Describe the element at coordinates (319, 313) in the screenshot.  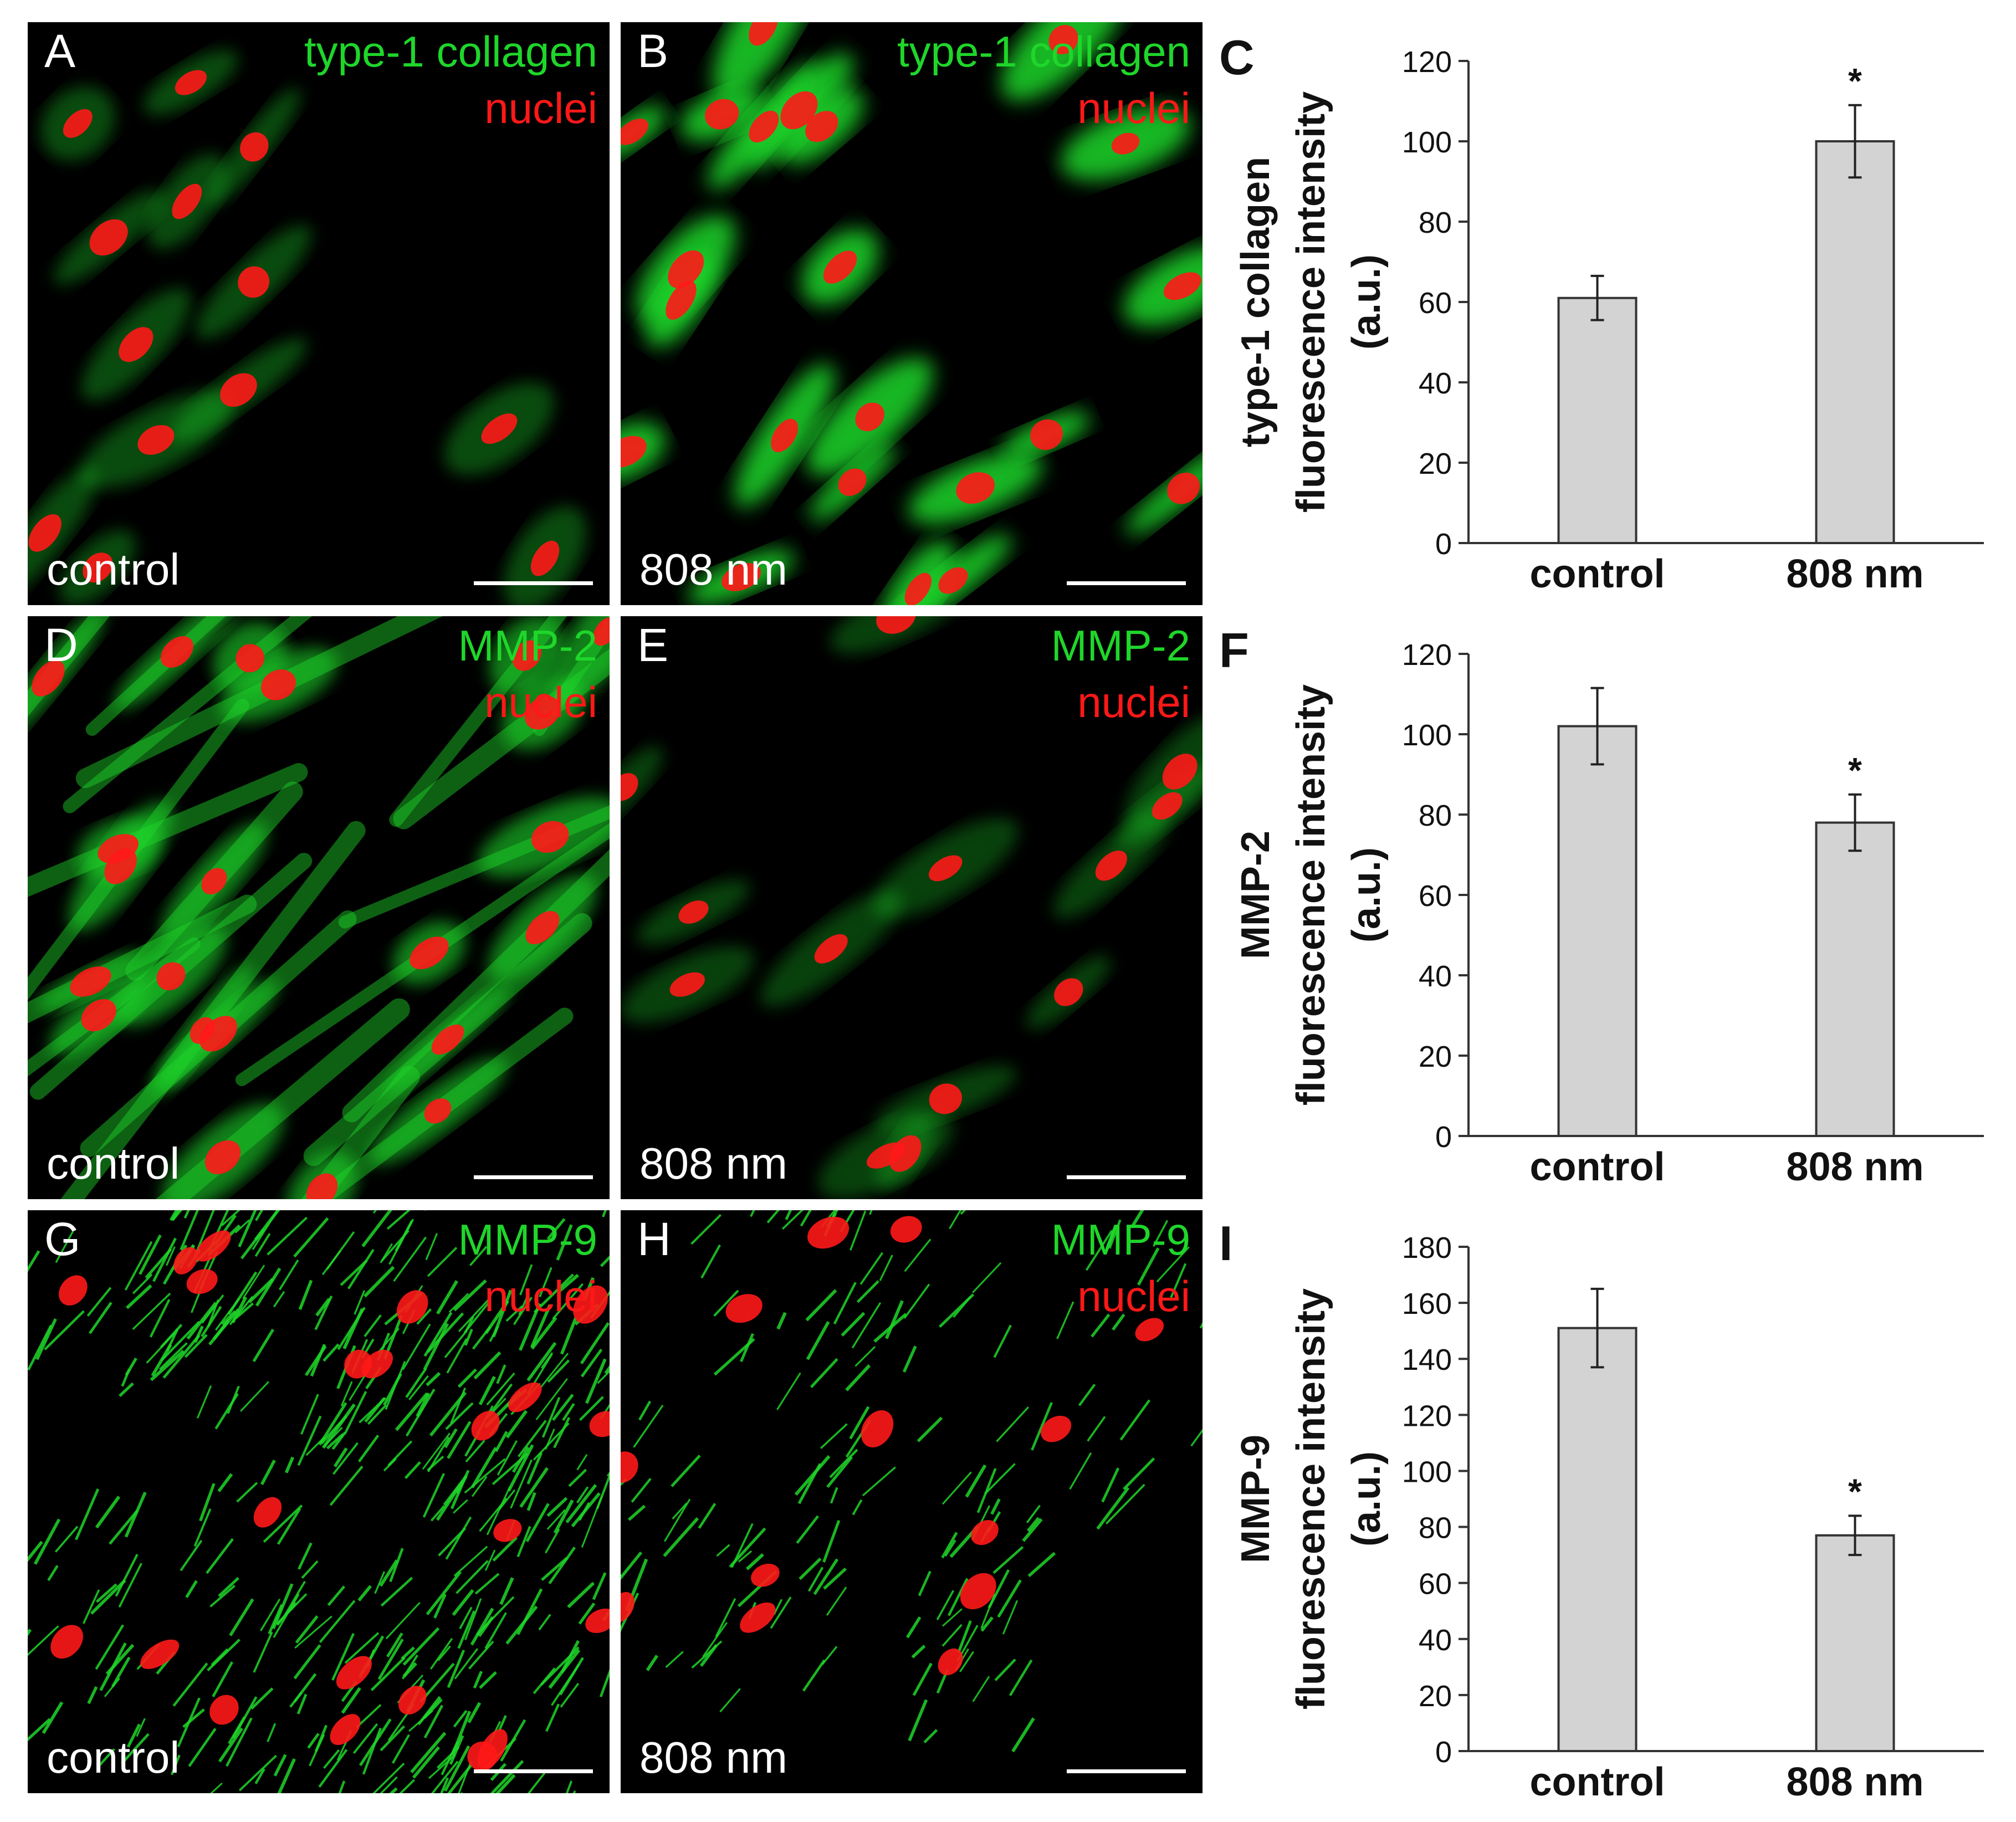
I see `micrograph-panel-a: A type-1 collagen nuclei control` at that location.